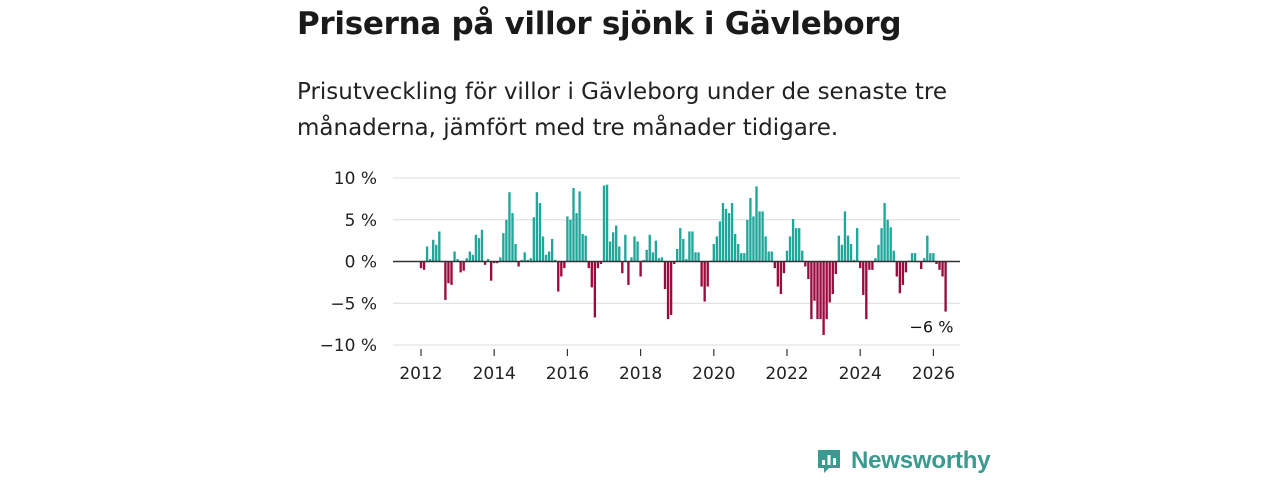 This screenshot has width=1280, height=480. What do you see at coordinates (786, 374) in the screenshot?
I see `x-tick-label: 2022` at bounding box center [786, 374].